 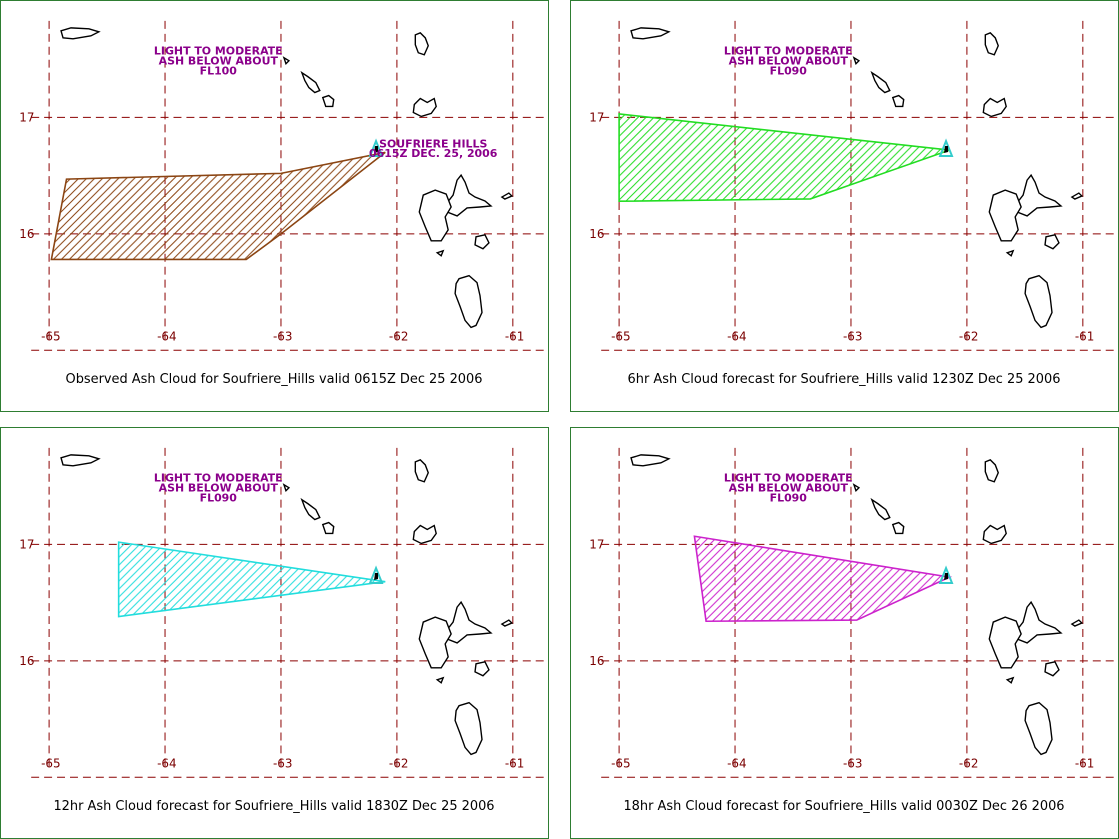 I want to click on volcano-name-label: SOUFRIERE HILLS, so click(x=433, y=143).